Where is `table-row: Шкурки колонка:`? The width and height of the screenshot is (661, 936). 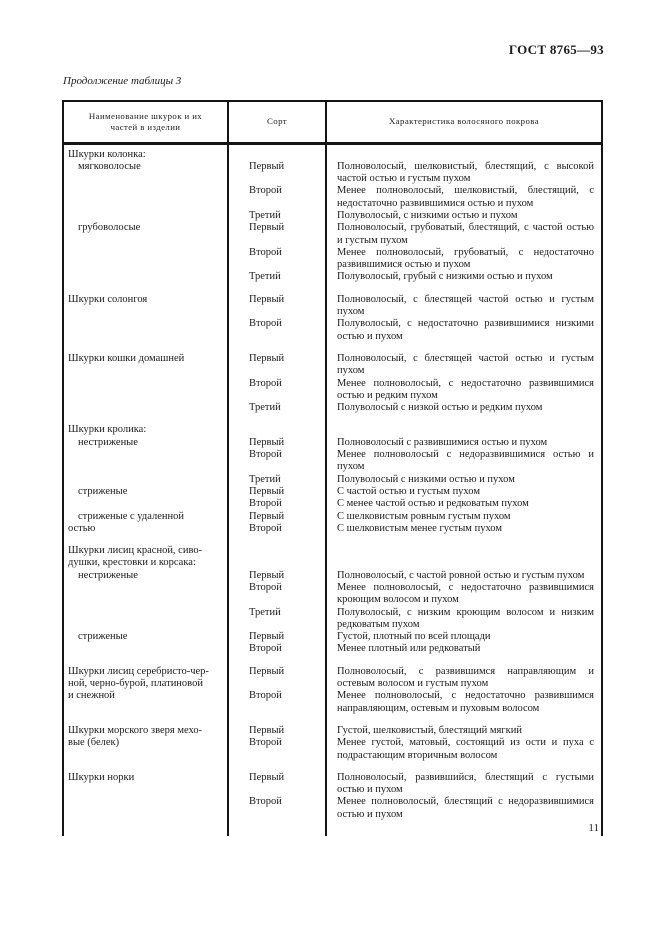
table-row: Шкурки колонка: is located at coordinates (332, 152).